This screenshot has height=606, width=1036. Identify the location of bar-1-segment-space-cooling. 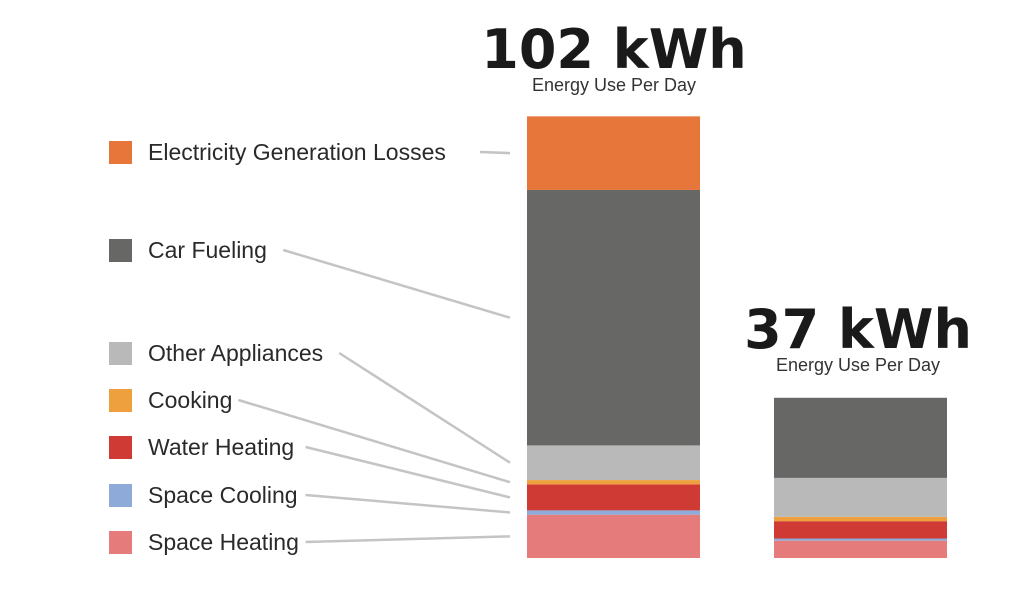
(613, 512).